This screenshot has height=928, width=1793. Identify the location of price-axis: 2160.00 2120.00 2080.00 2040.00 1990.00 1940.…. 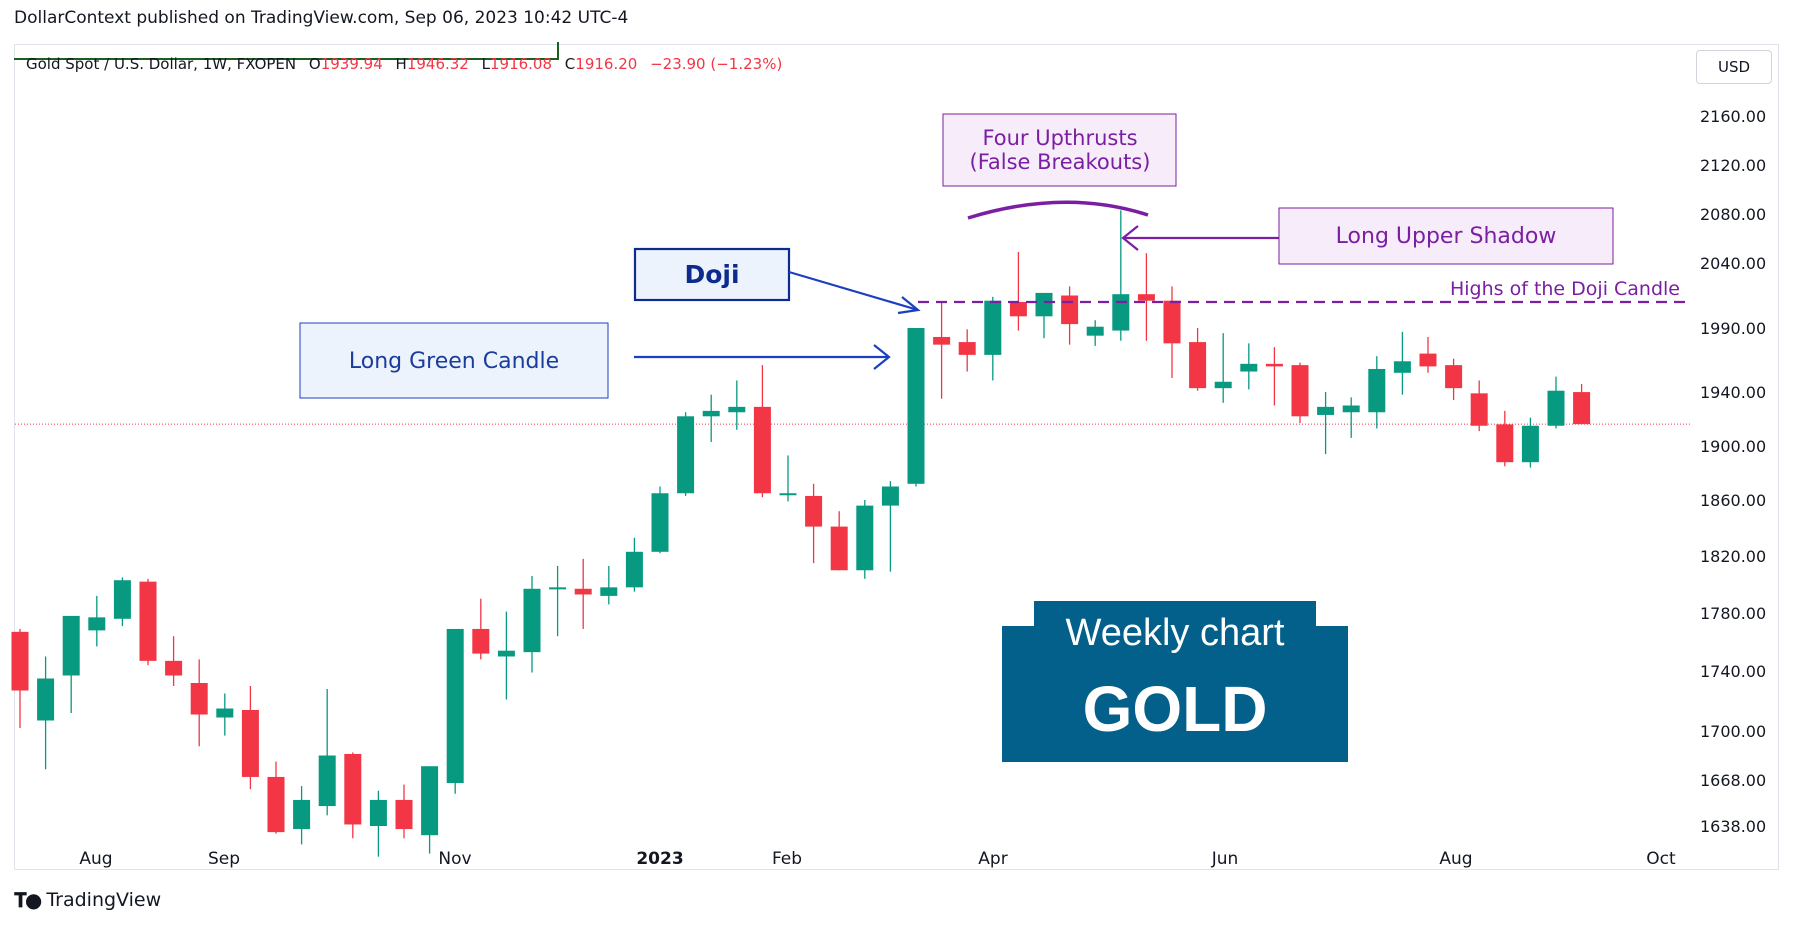
(1733, 471).